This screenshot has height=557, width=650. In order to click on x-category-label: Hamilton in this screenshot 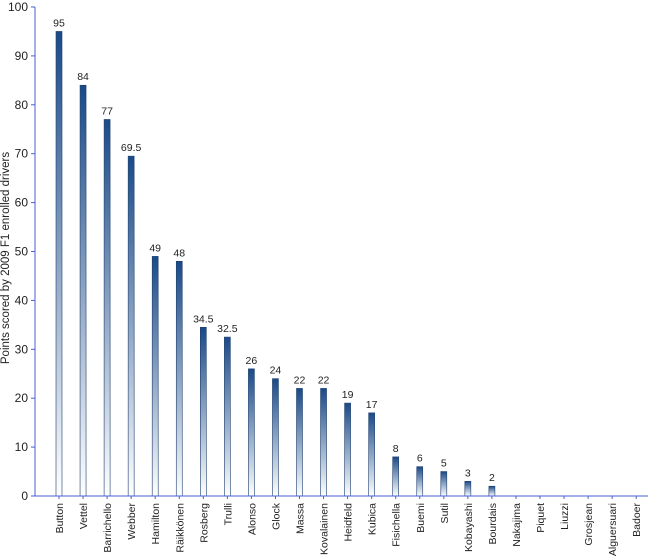, I will do `click(156, 524)`.